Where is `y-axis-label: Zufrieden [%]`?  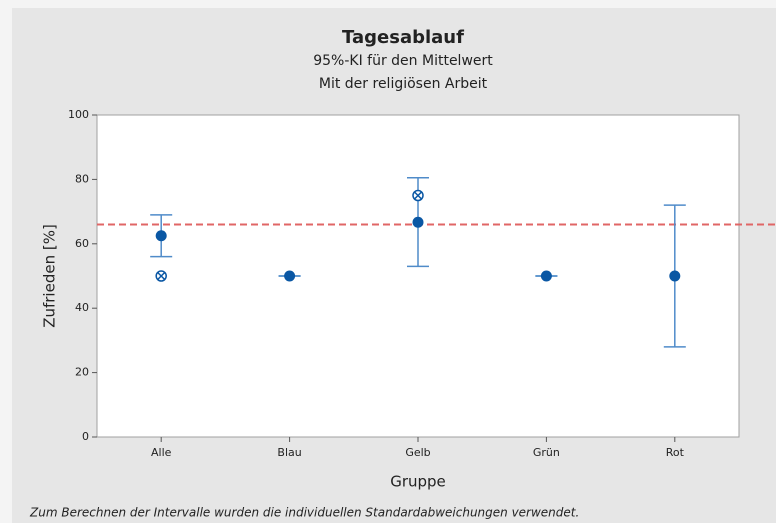
y-axis-label: Zufrieden [%] is located at coordinates (50, 276).